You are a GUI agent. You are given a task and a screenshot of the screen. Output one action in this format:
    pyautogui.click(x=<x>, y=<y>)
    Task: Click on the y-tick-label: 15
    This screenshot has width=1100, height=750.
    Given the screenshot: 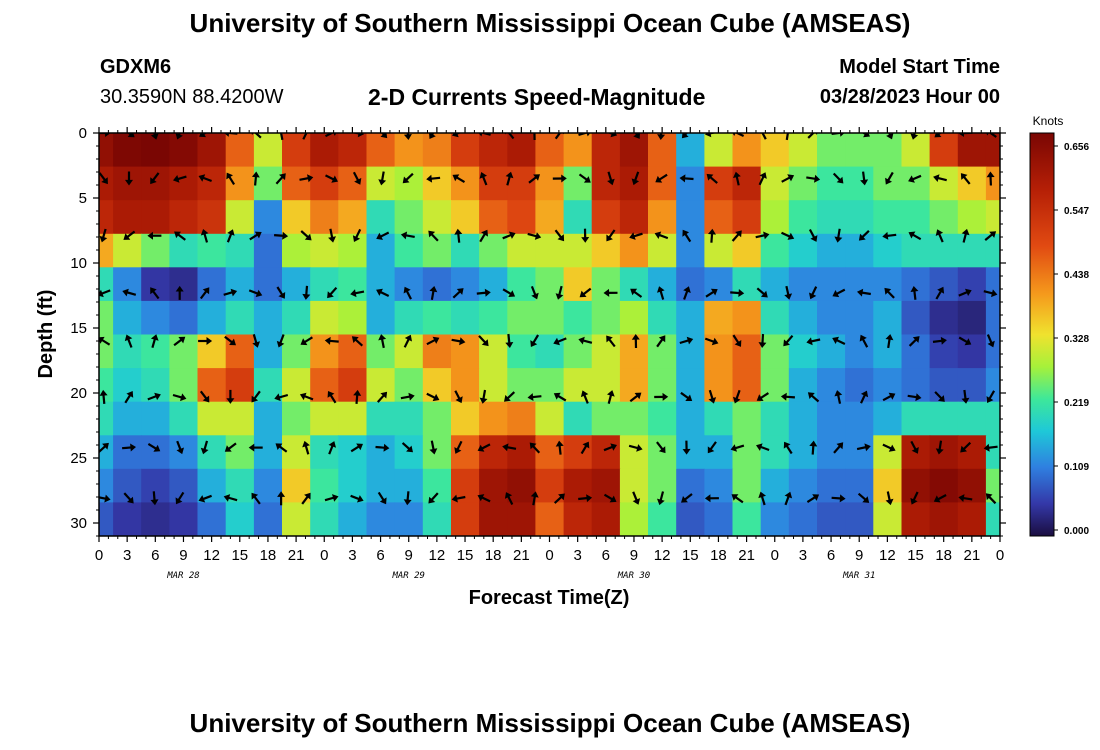 What is the action you would take?
    pyautogui.click(x=78, y=328)
    